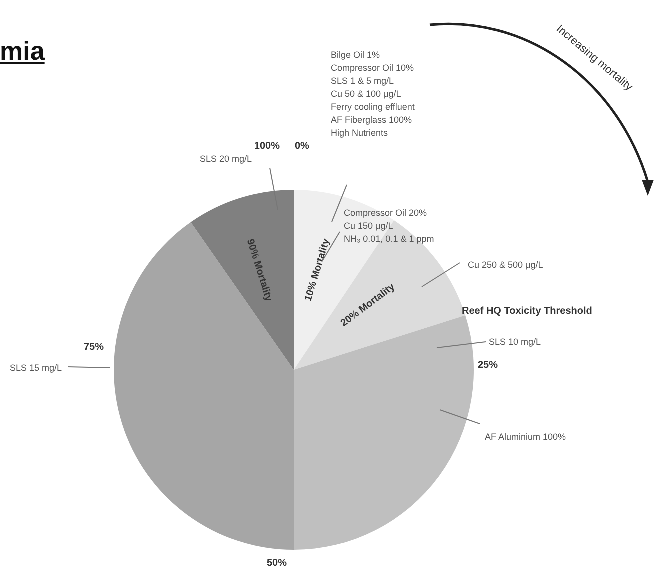 Image resolution: width=672 pixels, height=571 pixels. What do you see at coordinates (242, 280) in the screenshot?
I see `pie-slice` at bounding box center [242, 280].